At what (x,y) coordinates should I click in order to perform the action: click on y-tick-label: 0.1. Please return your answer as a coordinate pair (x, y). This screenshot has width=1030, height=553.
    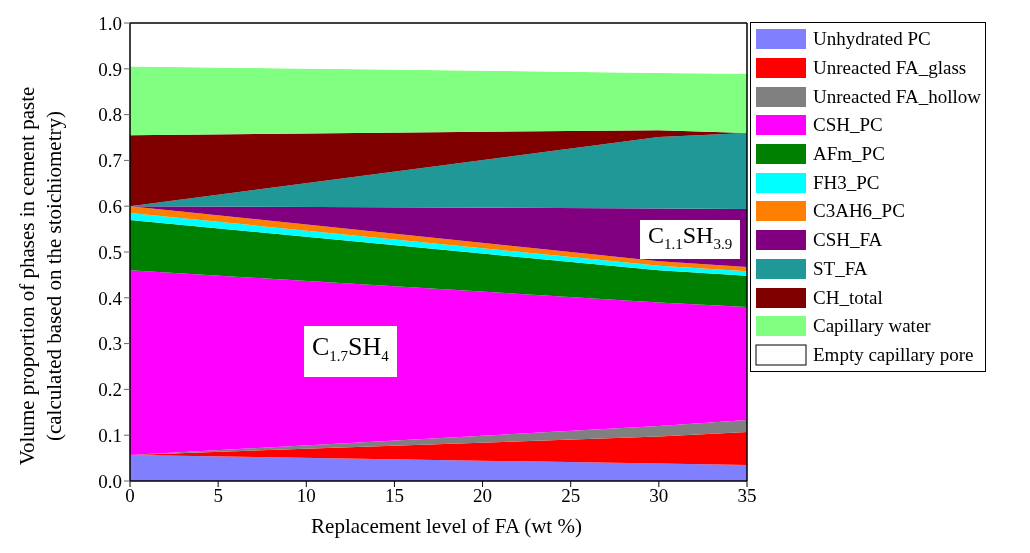
    Looking at the image, I should click on (110, 435).